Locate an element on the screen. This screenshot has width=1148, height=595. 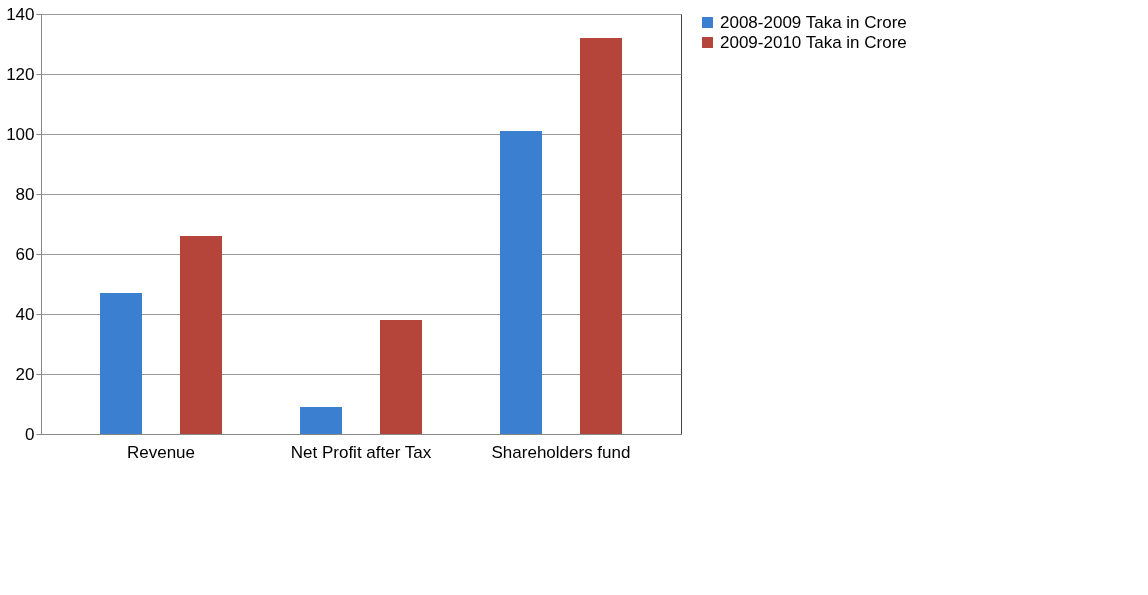
y-tick-label: 20 is located at coordinates (25, 374).